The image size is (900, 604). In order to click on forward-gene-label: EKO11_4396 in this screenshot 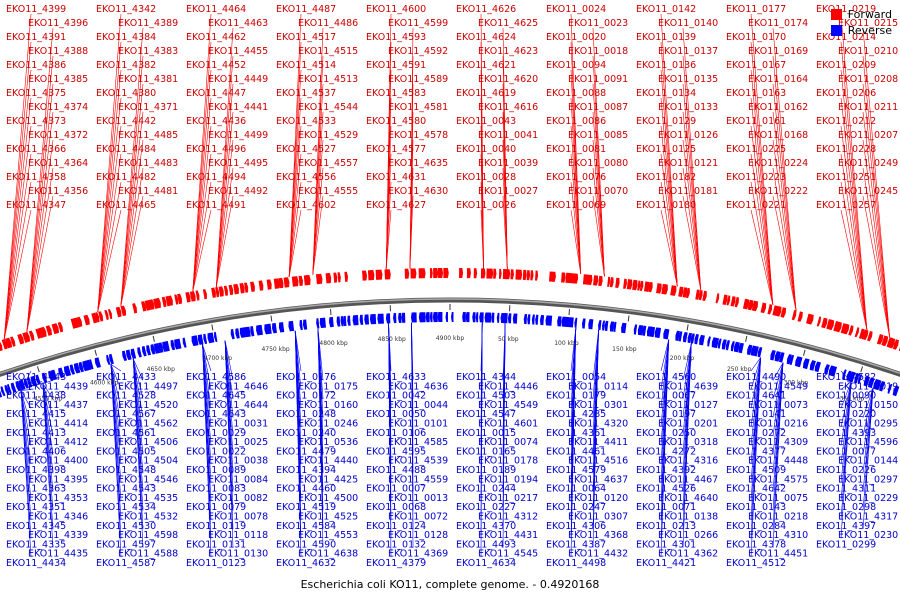, I will do `click(58, 23)`.